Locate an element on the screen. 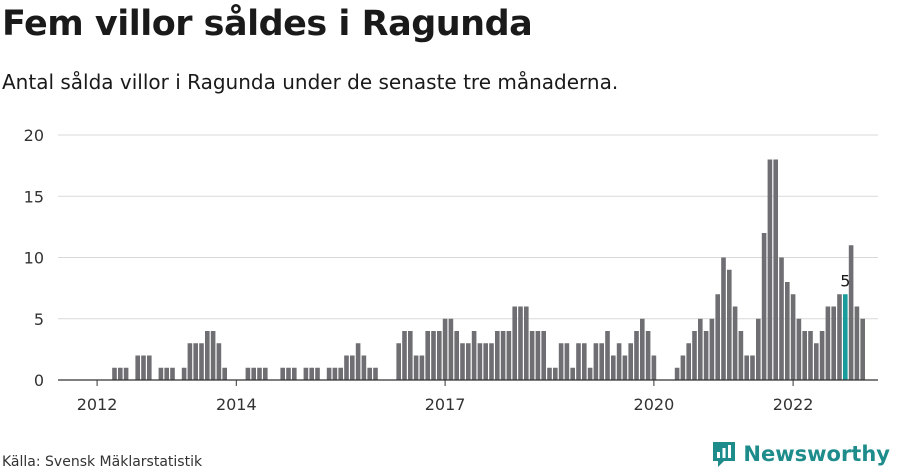  x-tick-label: 2017 is located at coordinates (445, 404).